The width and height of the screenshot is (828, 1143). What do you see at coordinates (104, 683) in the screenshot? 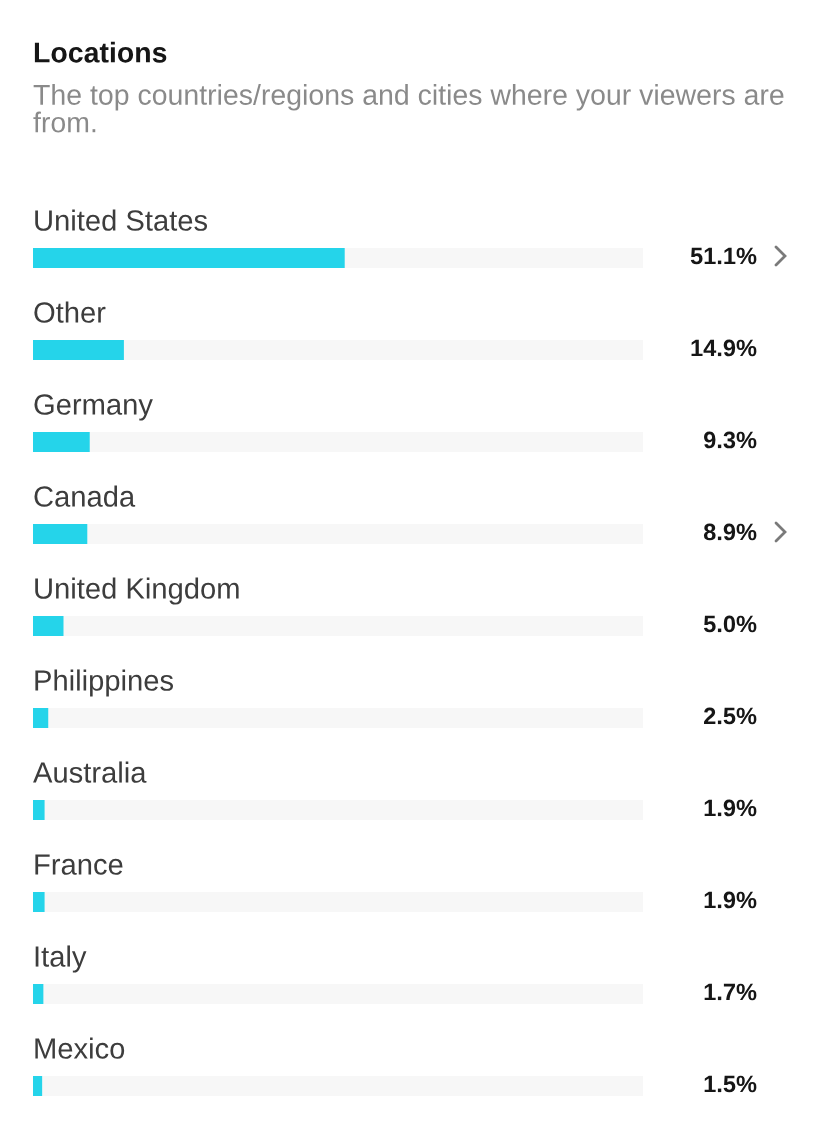
I see `y-tick-label: Philippines` at bounding box center [104, 683].